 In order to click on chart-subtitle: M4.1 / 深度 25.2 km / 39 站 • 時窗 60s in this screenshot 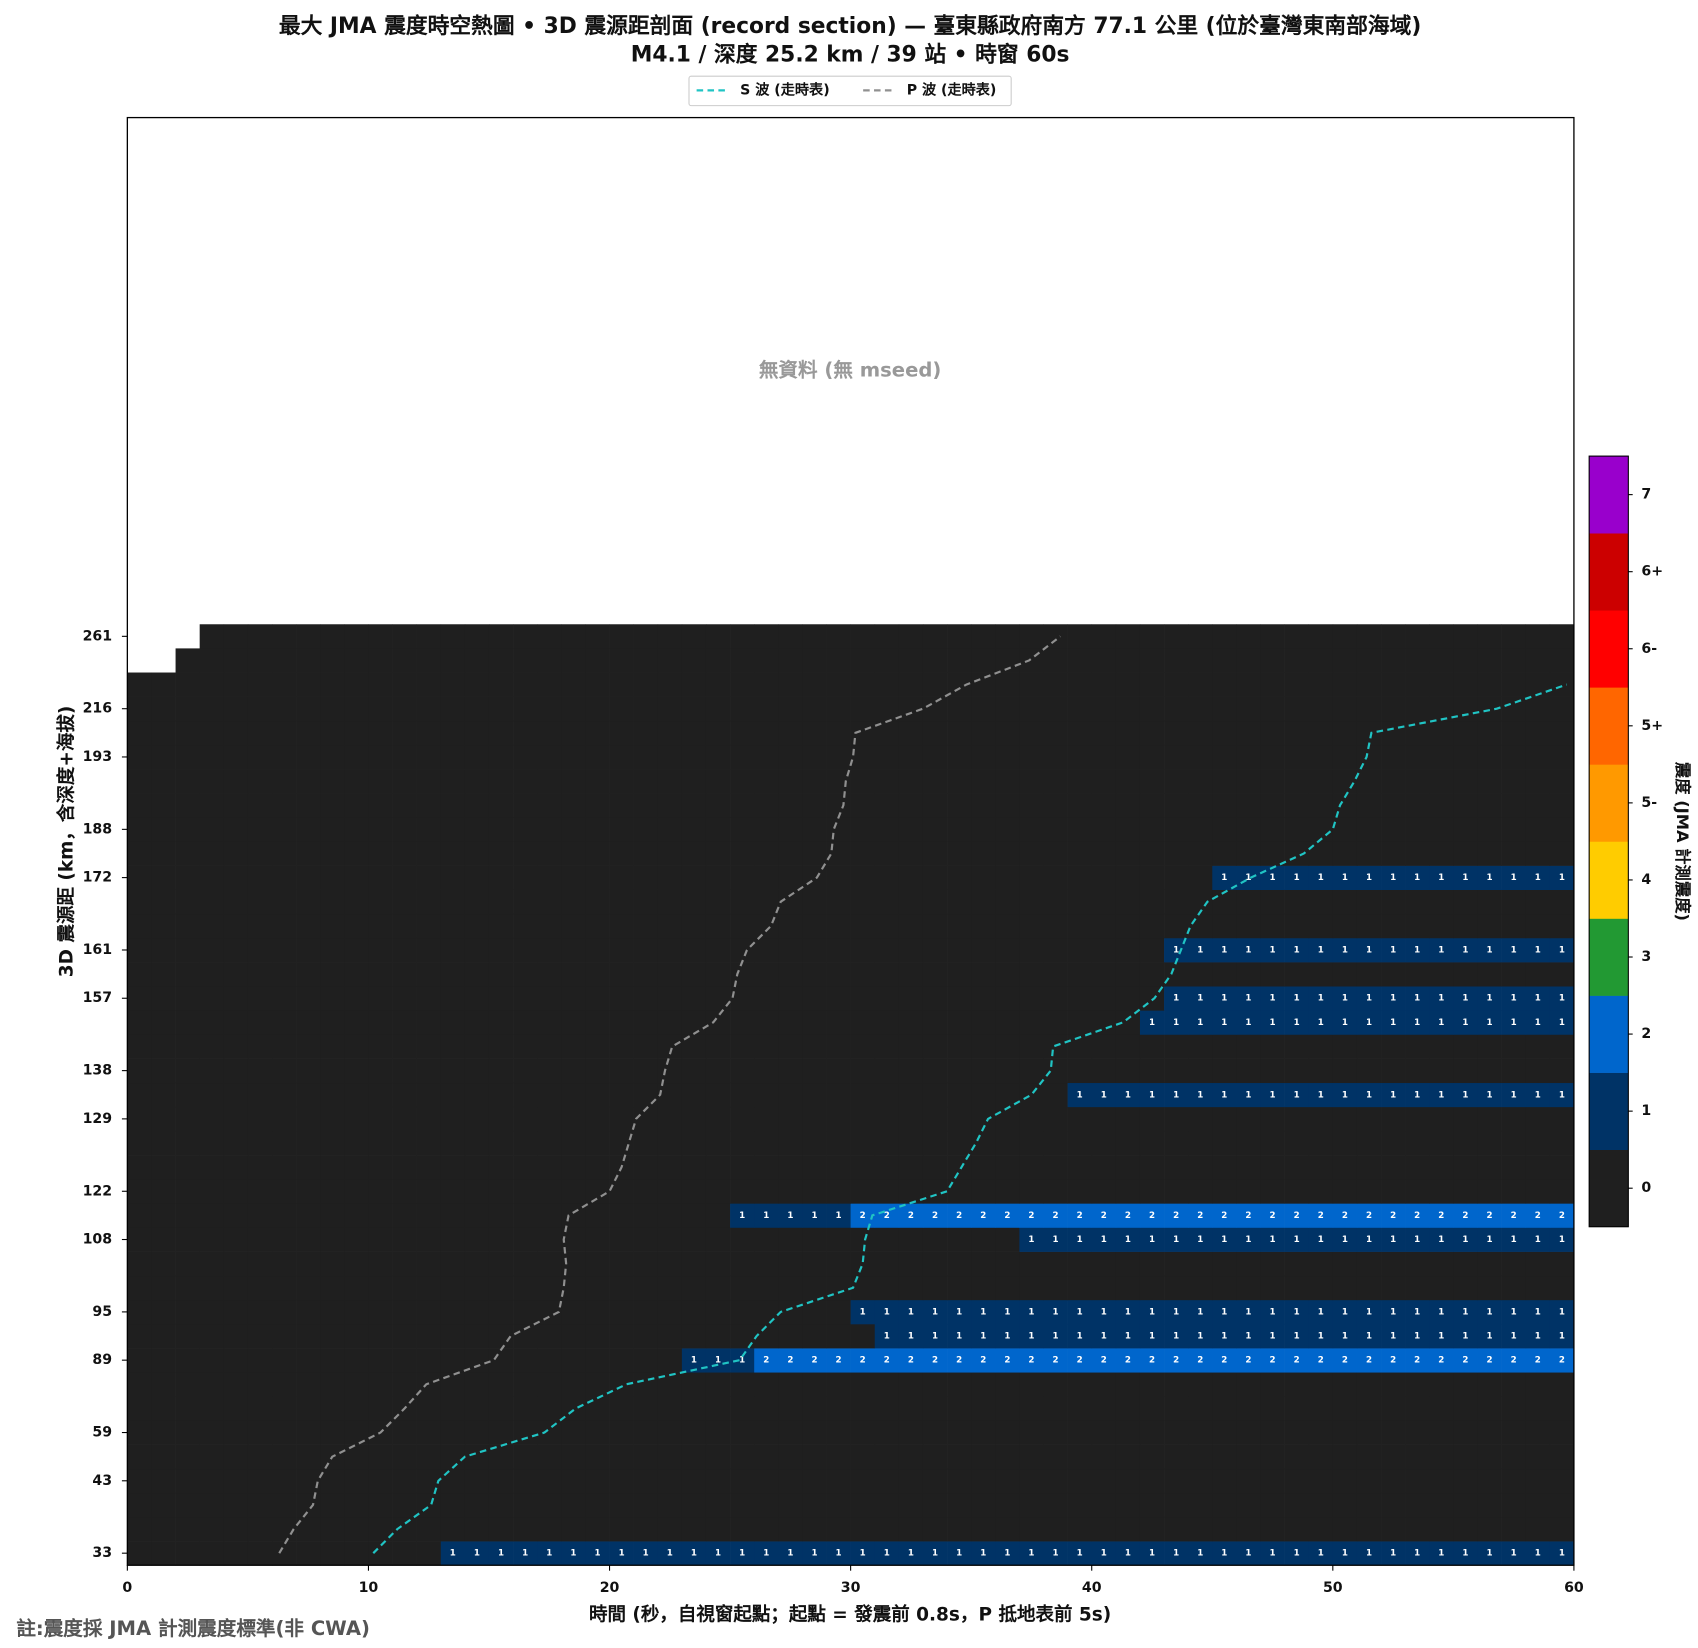, I will do `click(850, 55)`.